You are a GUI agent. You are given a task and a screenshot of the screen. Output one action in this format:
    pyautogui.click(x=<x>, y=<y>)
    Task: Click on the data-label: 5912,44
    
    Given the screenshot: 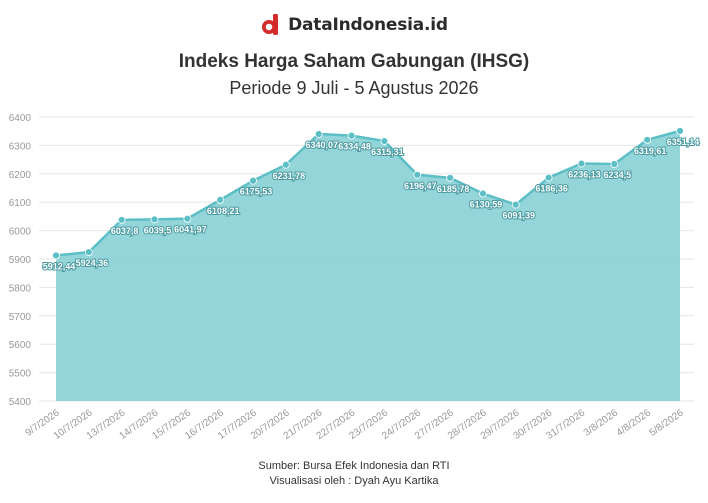 What is the action you would take?
    pyautogui.click(x=59, y=266)
    